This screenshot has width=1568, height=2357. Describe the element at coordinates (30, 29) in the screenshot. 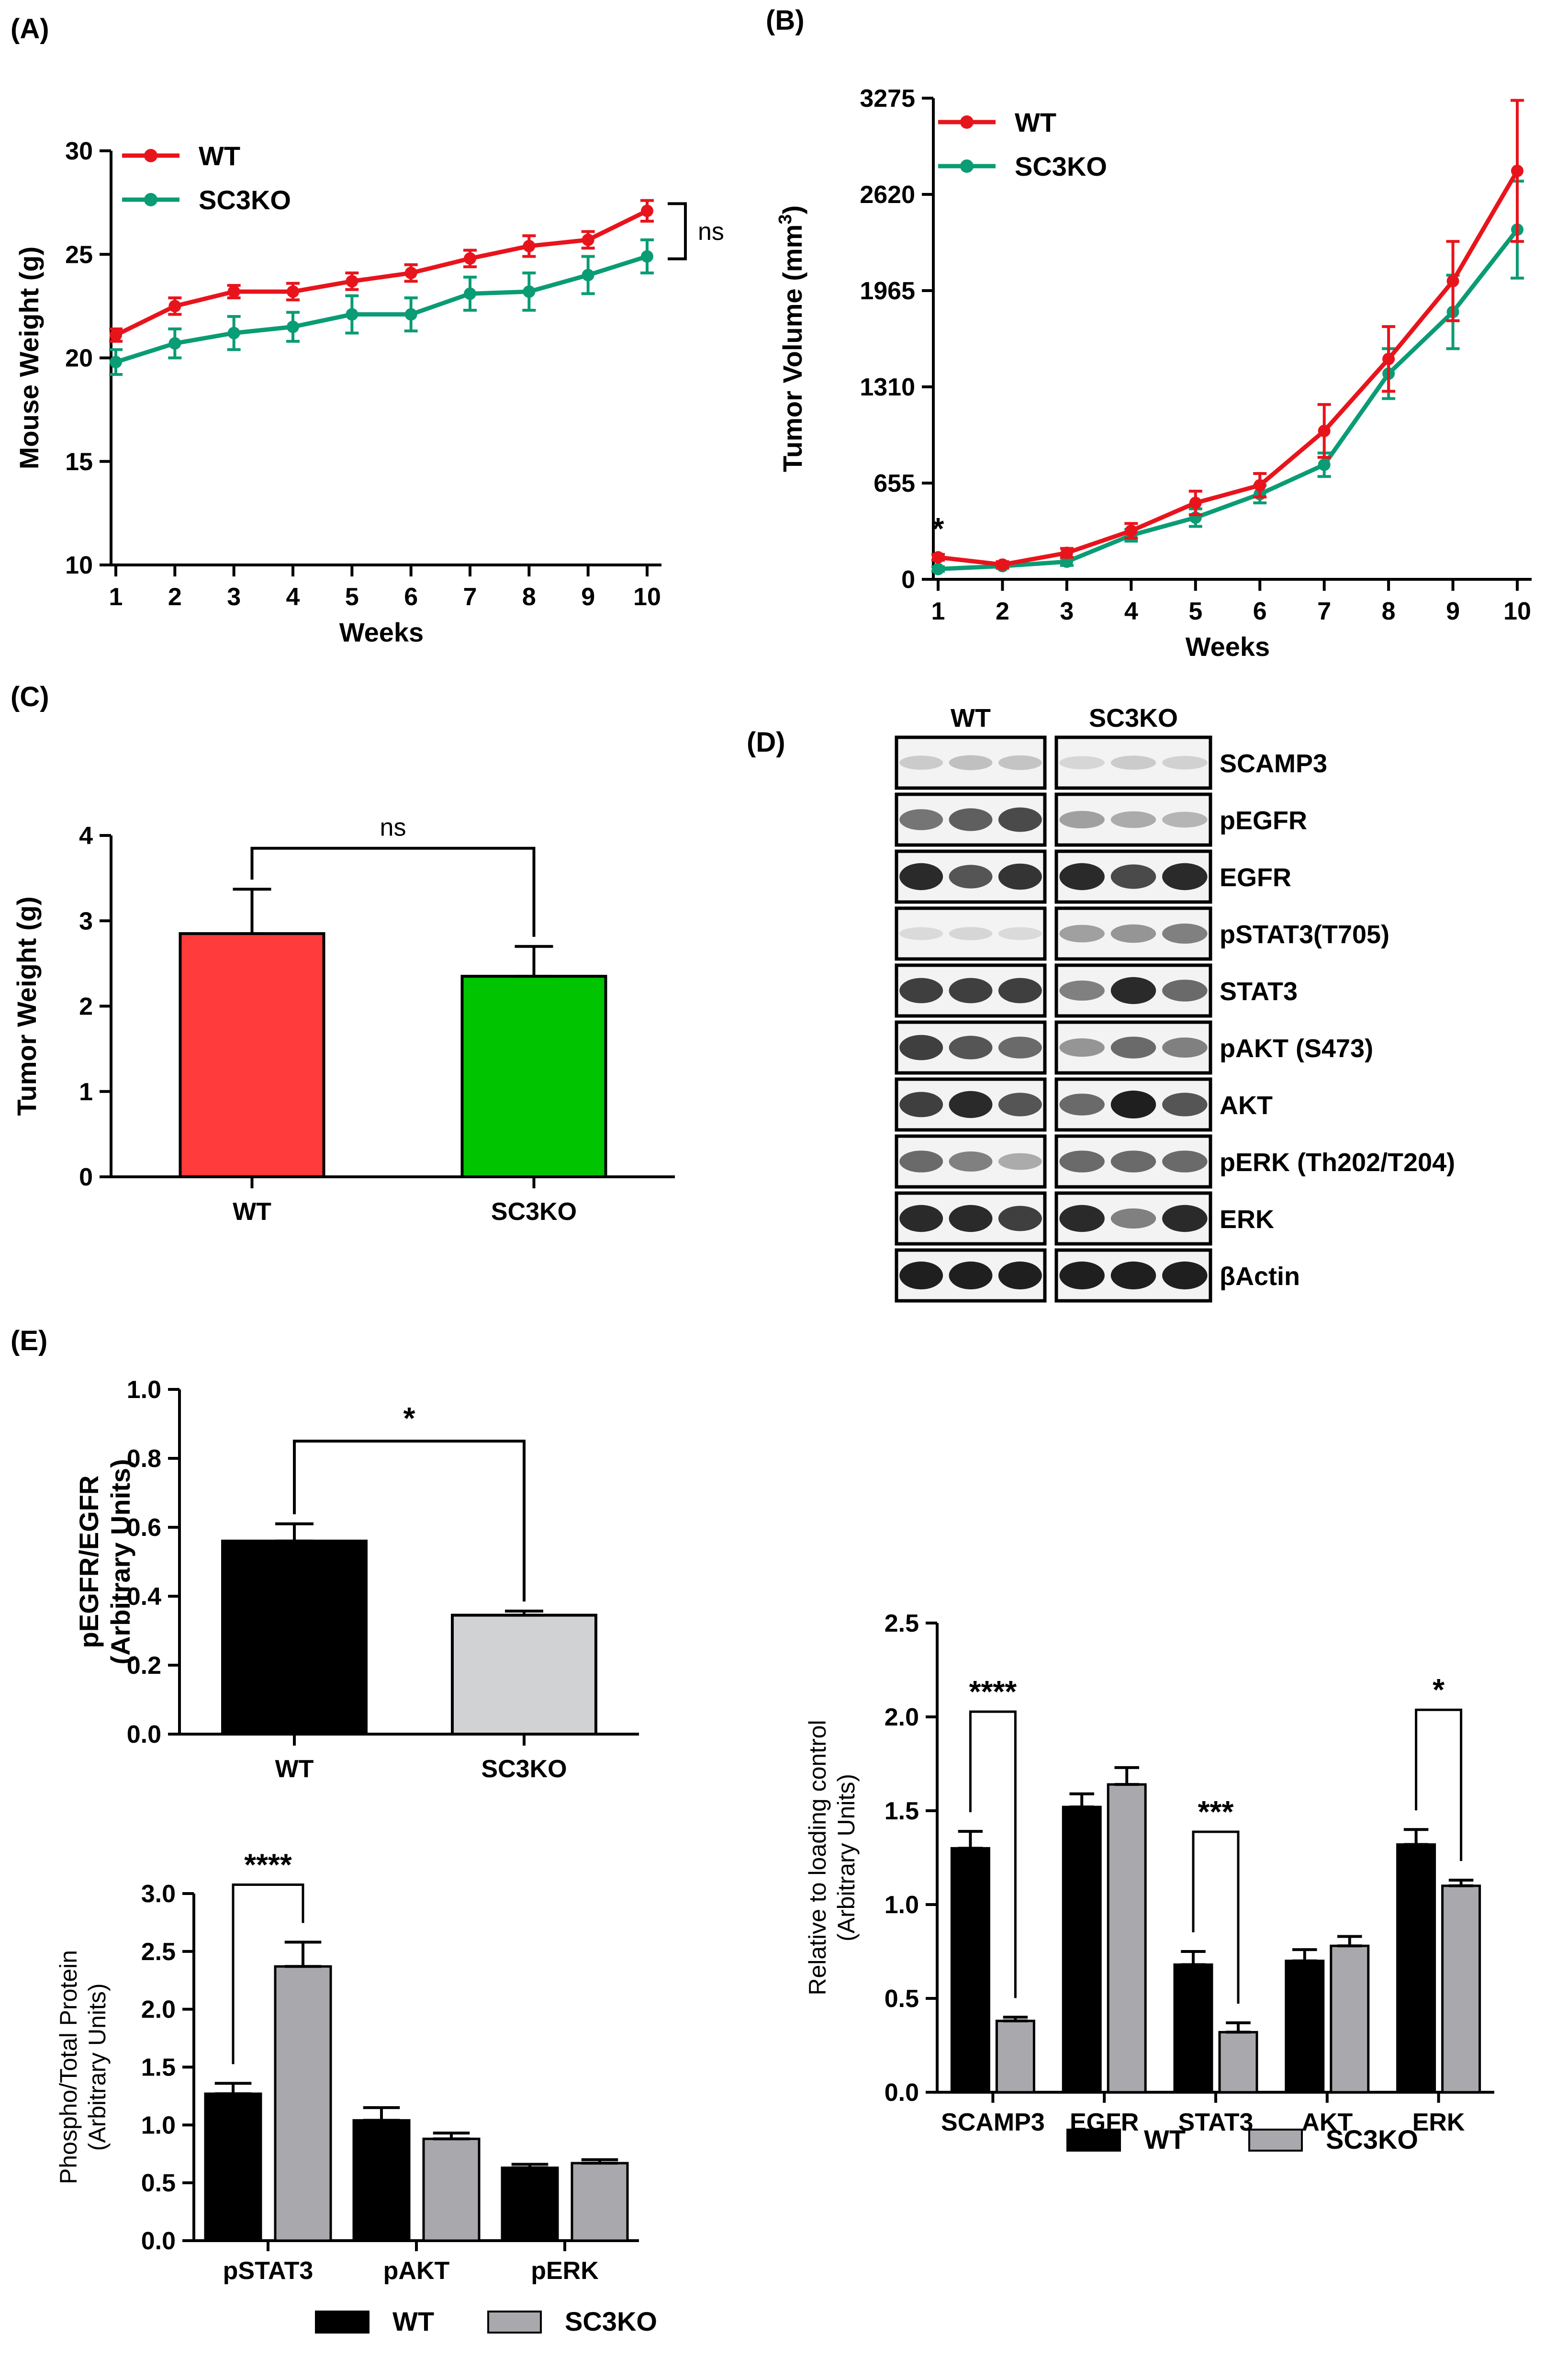

I see `panel-label-a: (A)` at that location.